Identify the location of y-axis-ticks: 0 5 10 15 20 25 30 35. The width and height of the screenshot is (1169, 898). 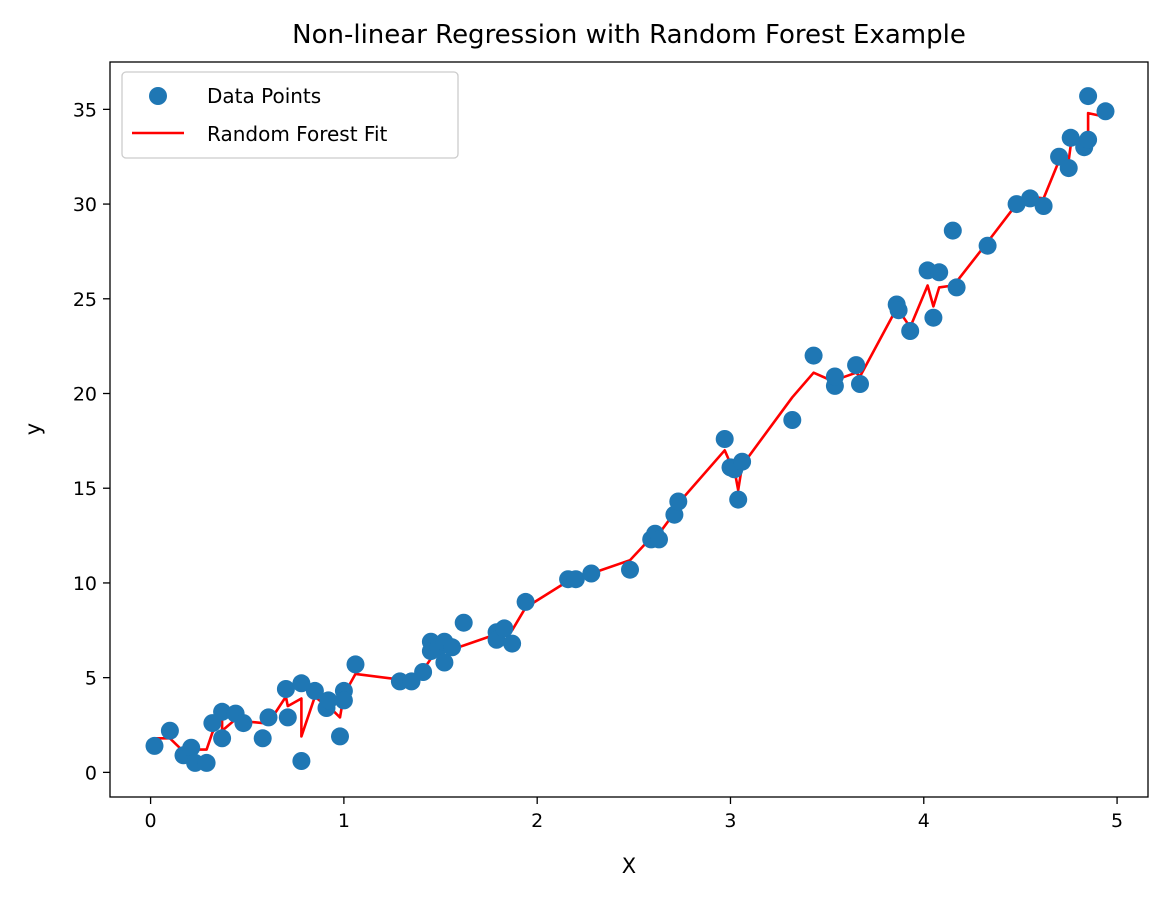
(91, 441).